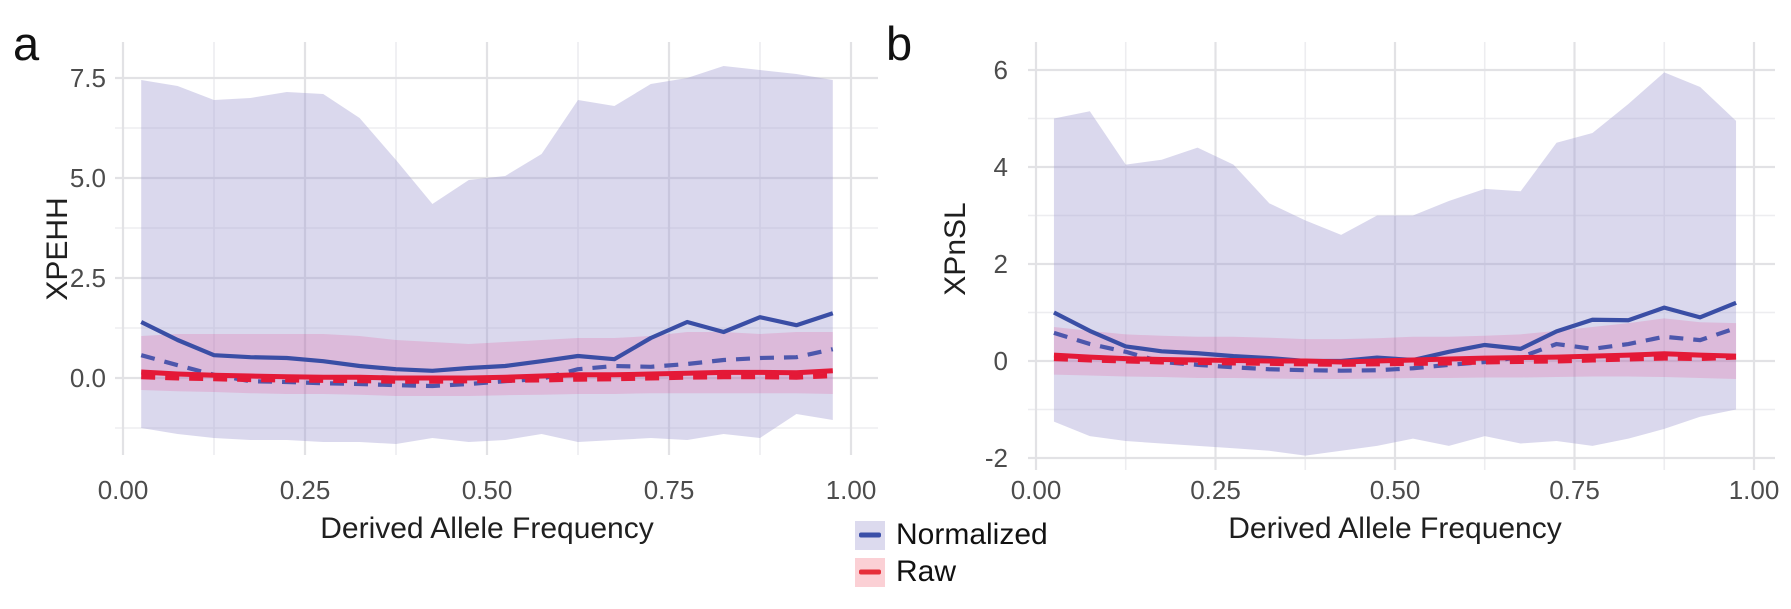  What do you see at coordinates (26, 43) in the screenshot?
I see `panel-a-letter: a` at bounding box center [26, 43].